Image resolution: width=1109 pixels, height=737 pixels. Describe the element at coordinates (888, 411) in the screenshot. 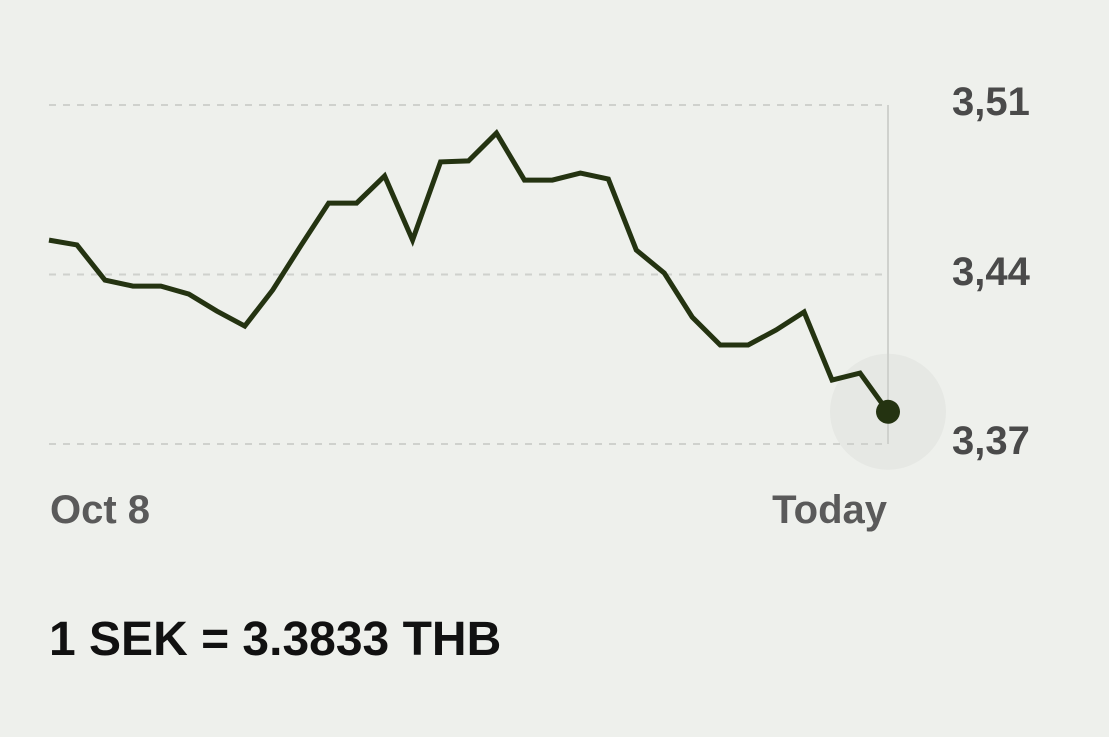

I see `current-point` at that location.